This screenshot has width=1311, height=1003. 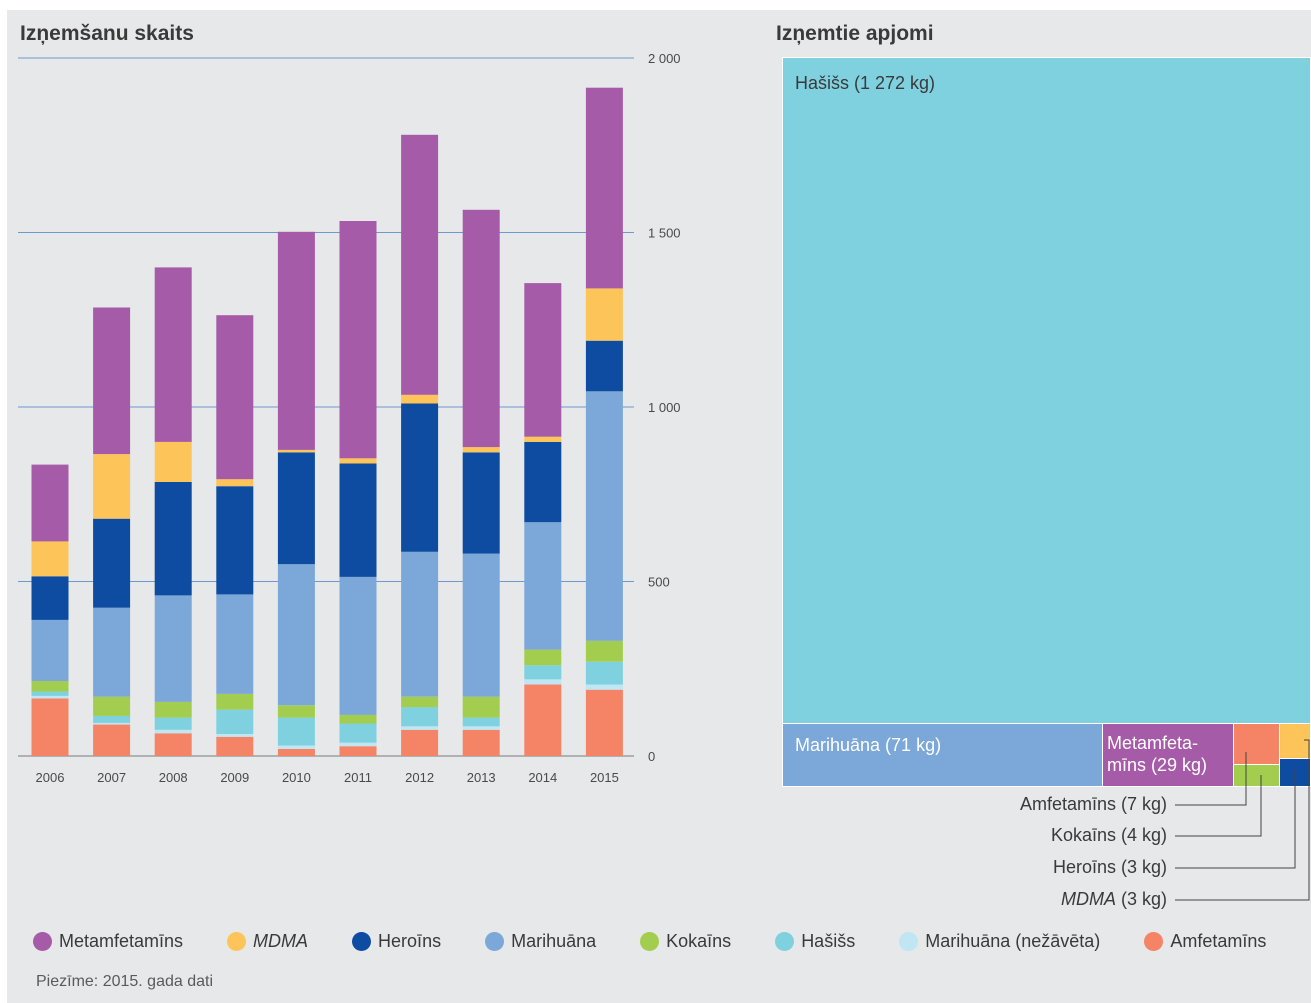 I want to click on callout-amfetamins: Amfetamīns (7 kg), so click(x=1093, y=804).